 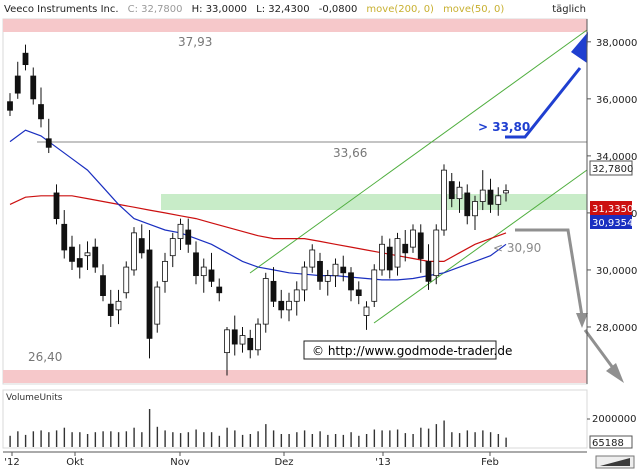 I want to click on last-price-label: 32,7800, so click(x=612, y=169).